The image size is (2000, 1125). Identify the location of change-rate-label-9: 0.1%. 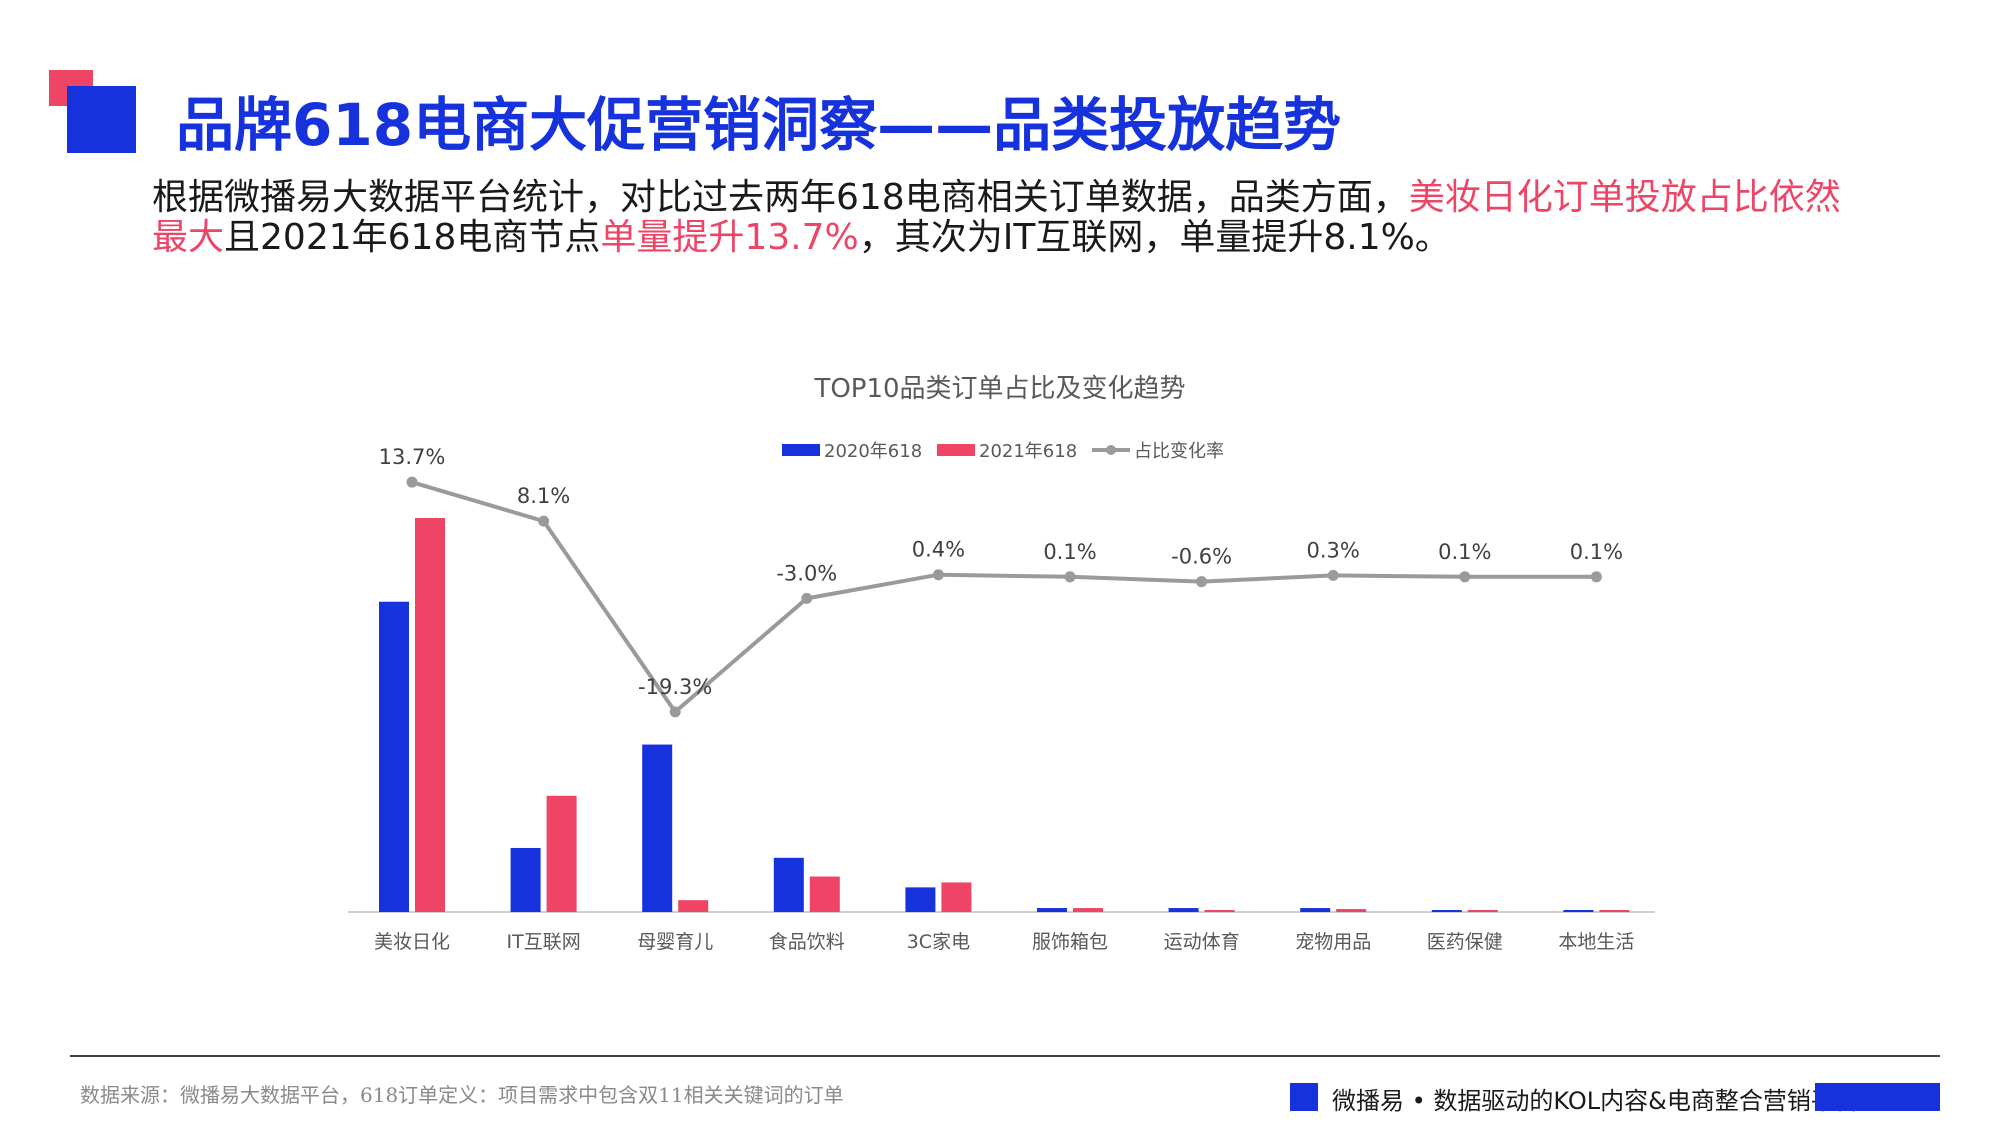
(1464, 552).